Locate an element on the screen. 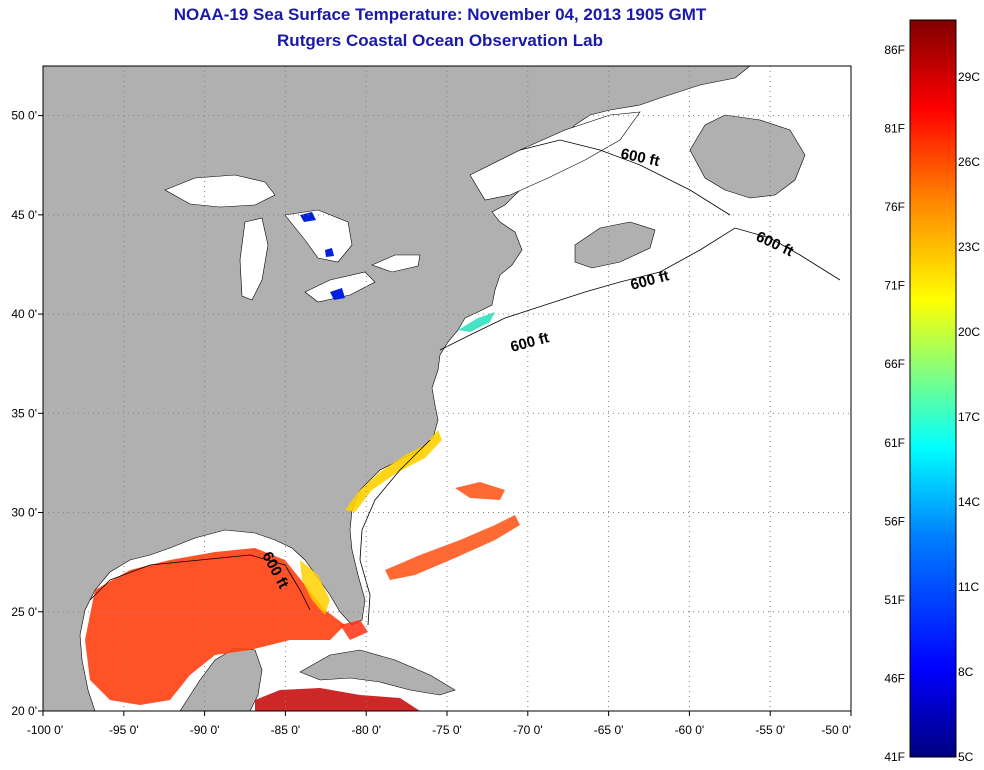 The image size is (984, 770). land-newfoundland is located at coordinates (747, 156).